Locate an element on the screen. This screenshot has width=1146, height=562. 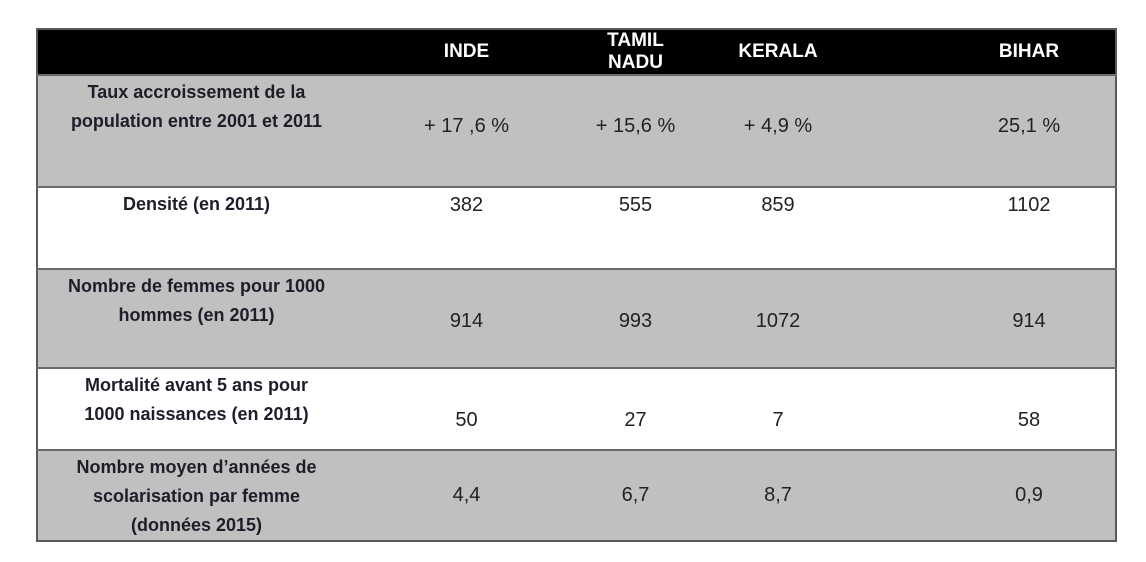
cell-inde: + 17 ,6 % is located at coordinates (466, 125).